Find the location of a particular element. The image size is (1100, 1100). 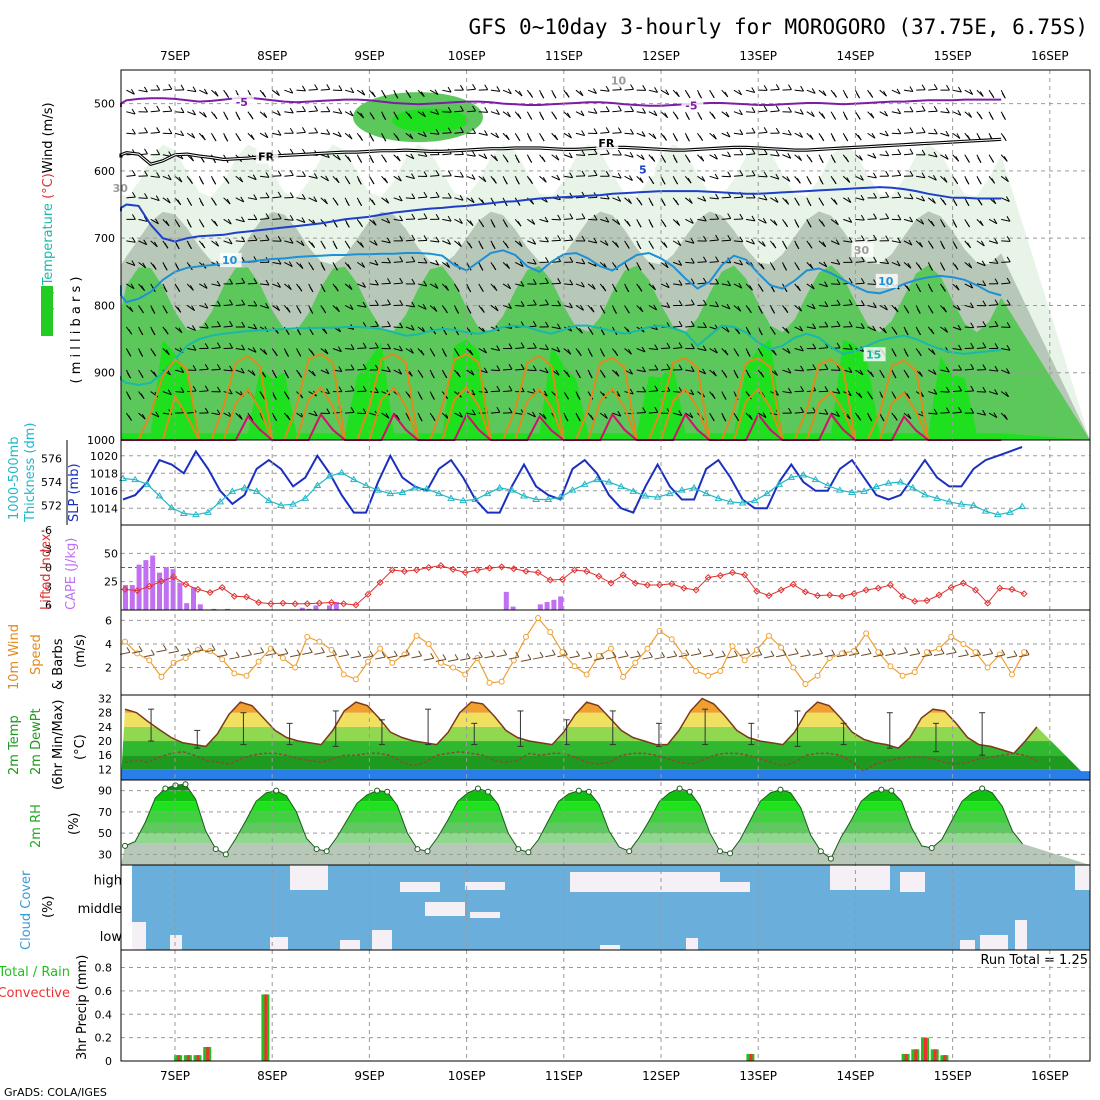

temp-tick: 32 is located at coordinates (105, 699).